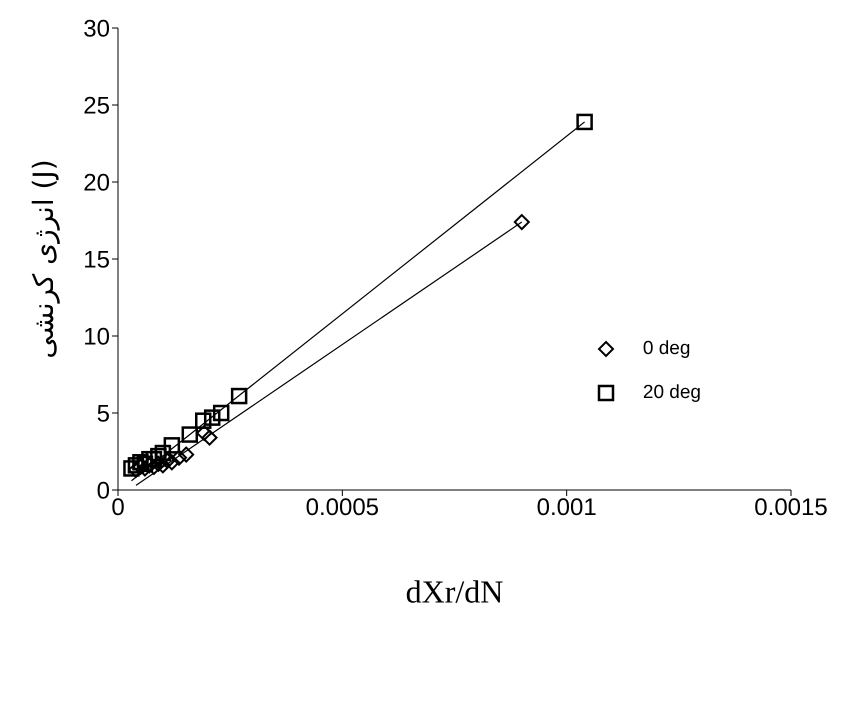 Image resolution: width=859 pixels, height=717 pixels. Describe the element at coordinates (96, 106) in the screenshot. I see `y-tick-label: 25` at that location.